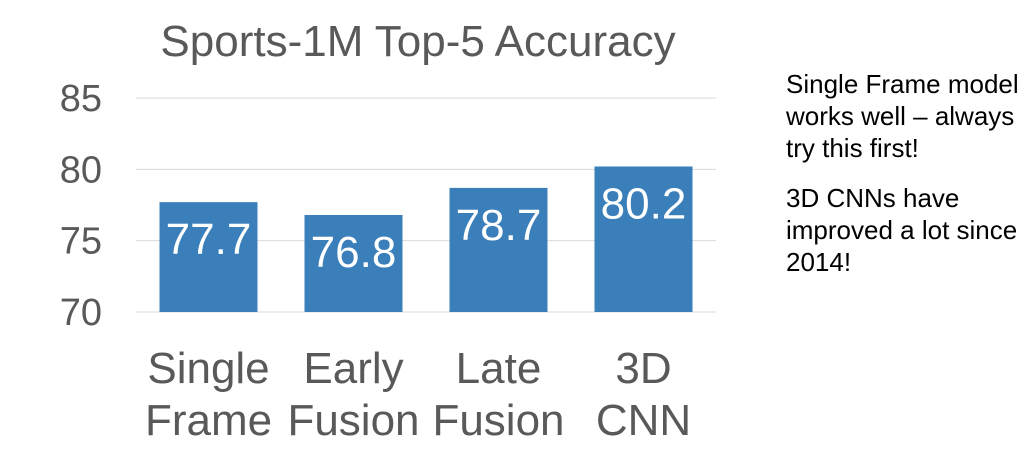 This screenshot has width=1032, height=460. Describe the element at coordinates (643, 420) in the screenshot. I see `x-category-label-3-1: CNN` at that location.